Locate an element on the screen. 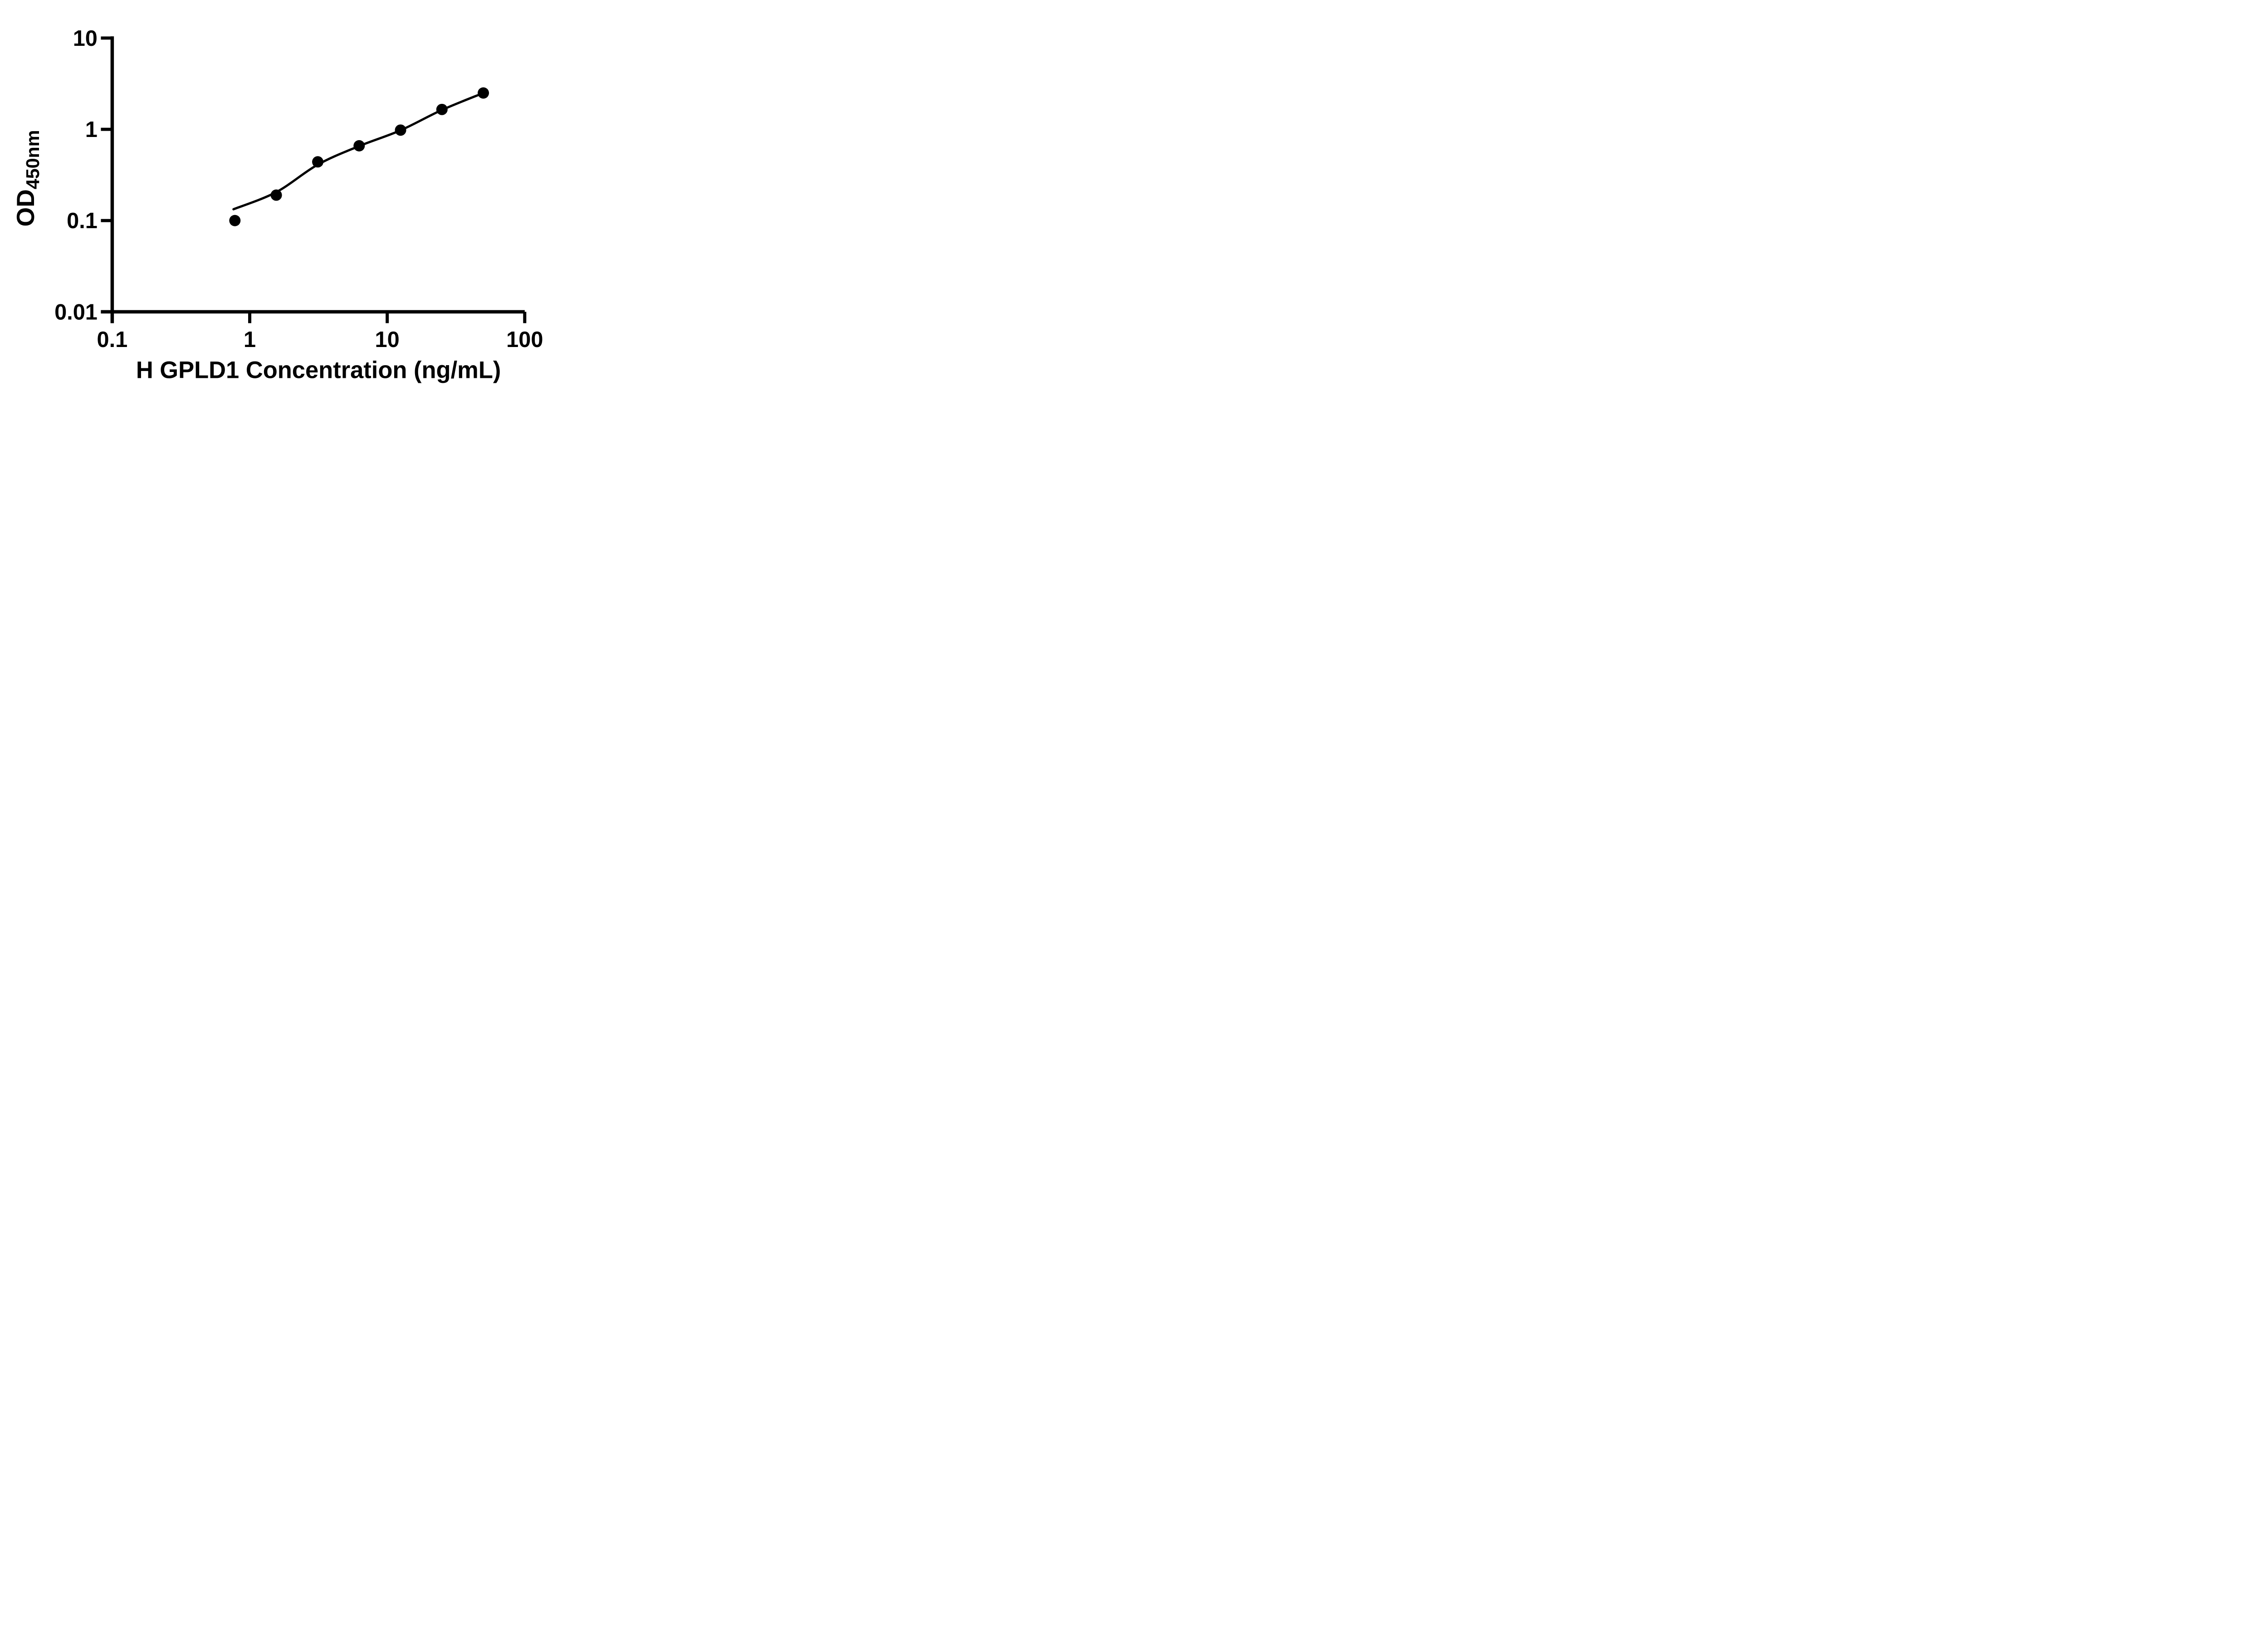  y-tick-label: 0.1 is located at coordinates (82, 221).